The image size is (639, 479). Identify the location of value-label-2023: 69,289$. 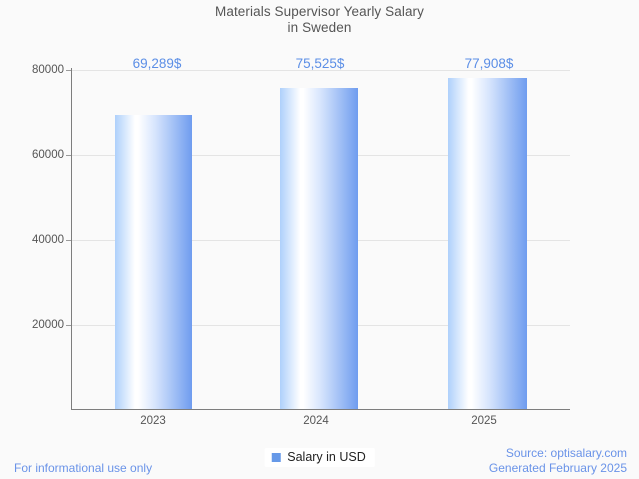
(157, 63).